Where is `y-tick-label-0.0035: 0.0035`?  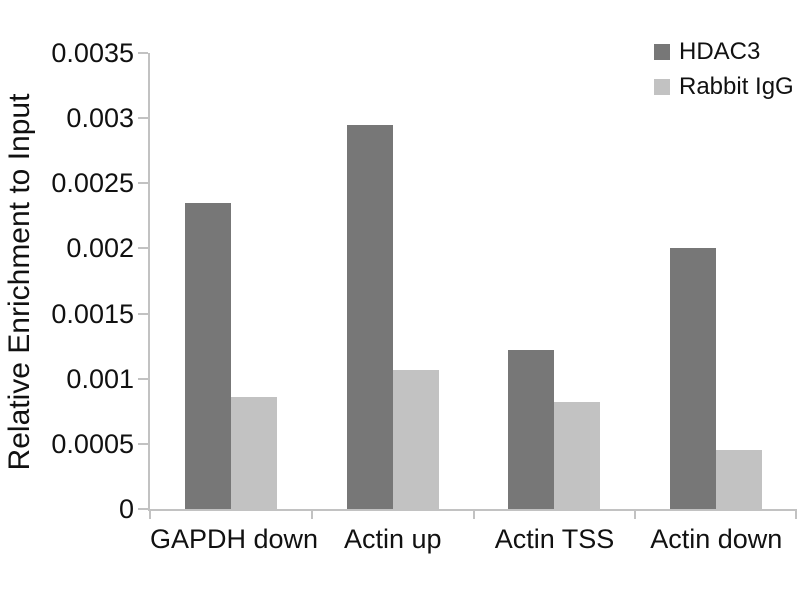
y-tick-label-0.0035: 0.0035 is located at coordinates (92, 53).